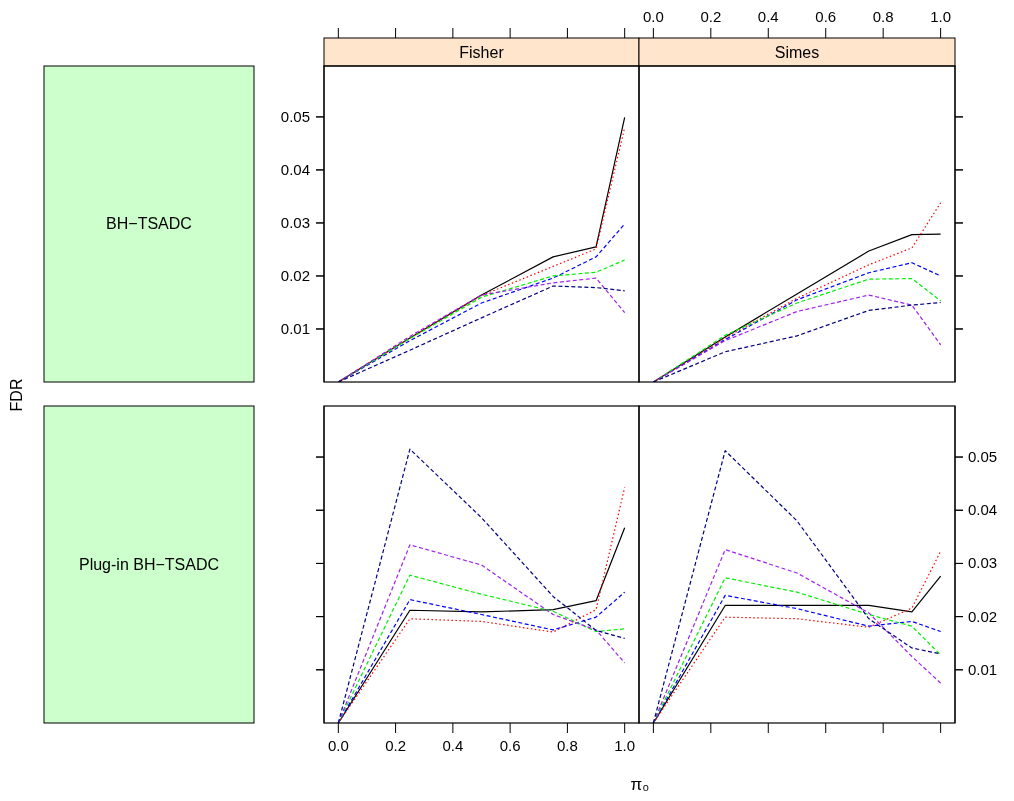 This screenshot has width=1014, height=801. I want to click on row-label-panel: BH−TSADC, so click(149, 224).